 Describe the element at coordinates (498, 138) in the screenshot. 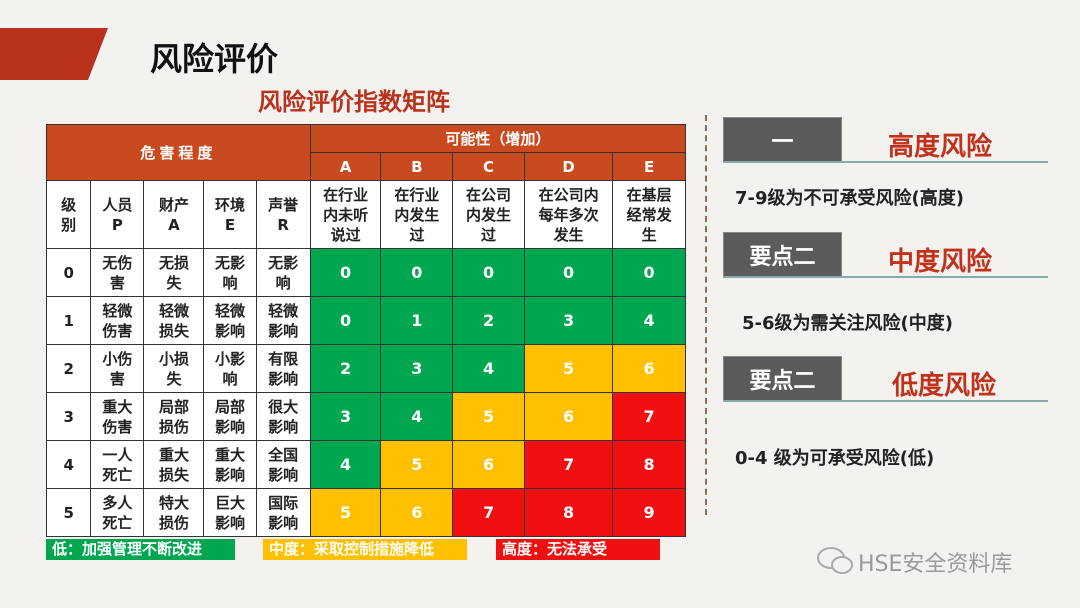

I see `likelihood-header: 可能性（增加）` at that location.